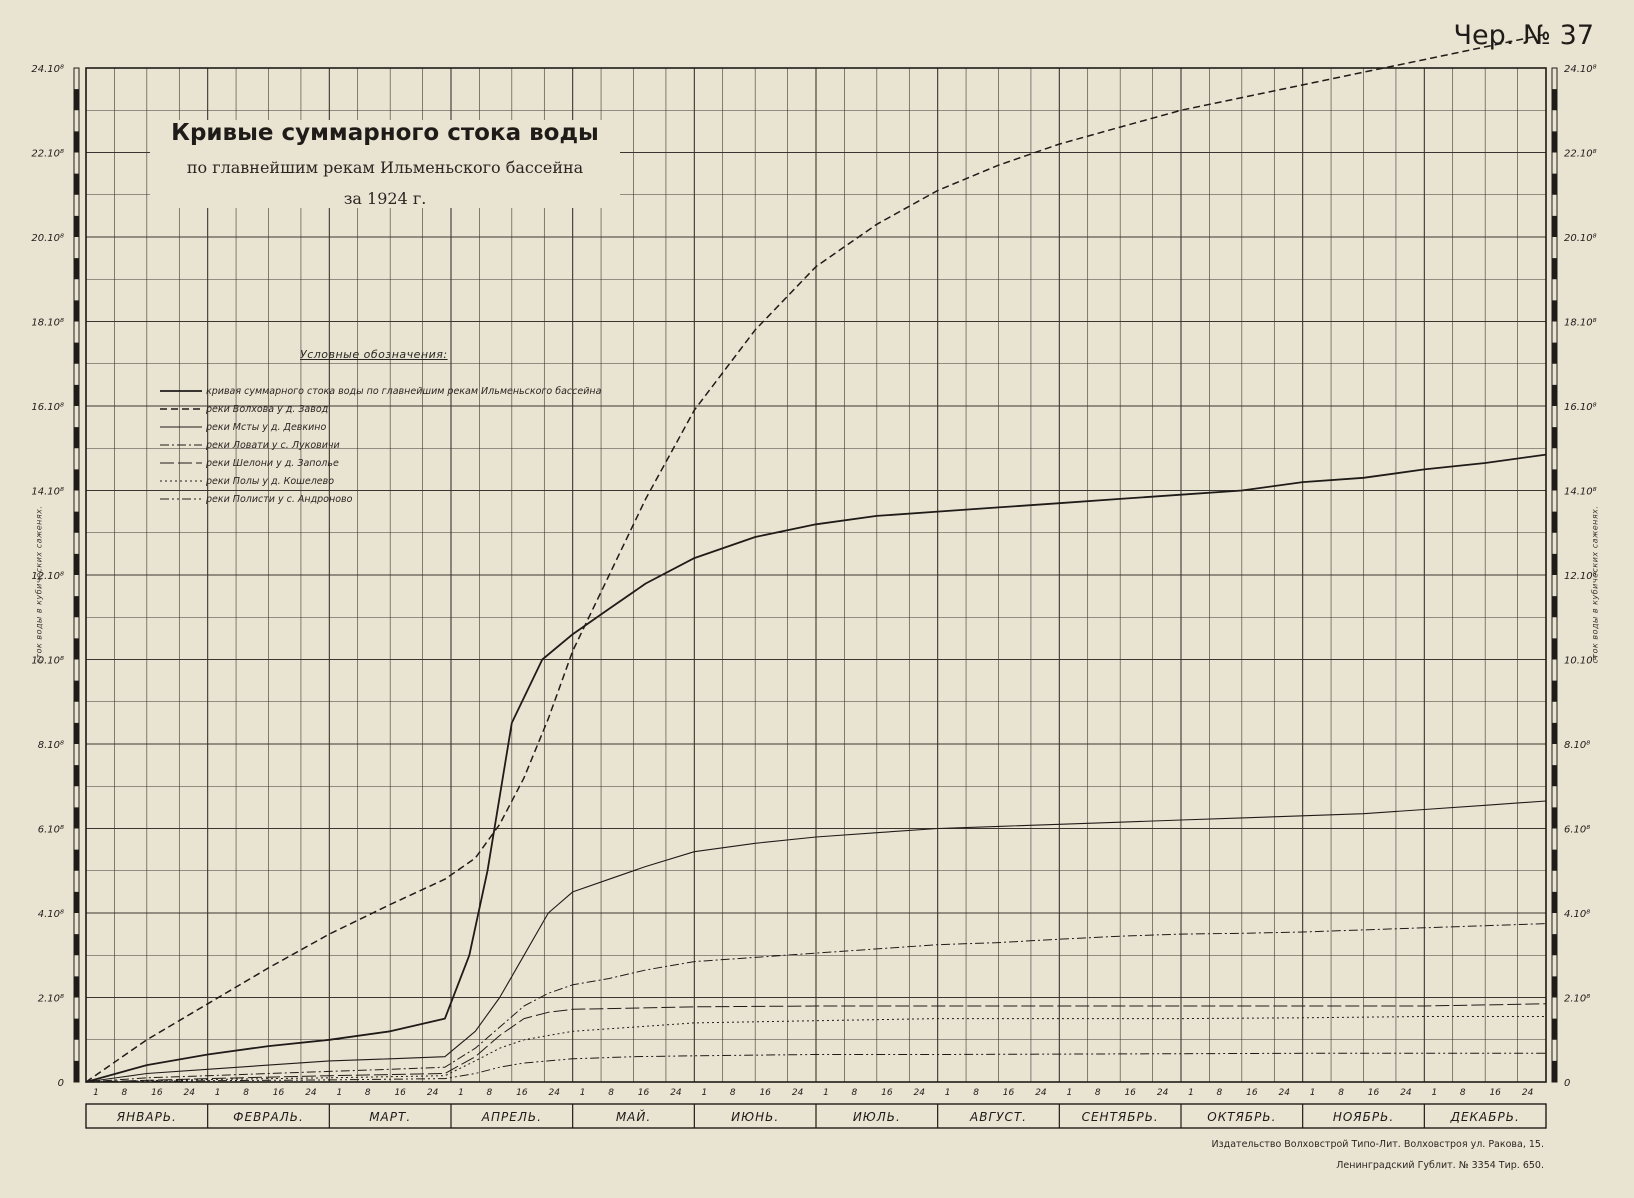  I want to click on y-tick-label-right: 14.10⁸, so click(1580, 492).